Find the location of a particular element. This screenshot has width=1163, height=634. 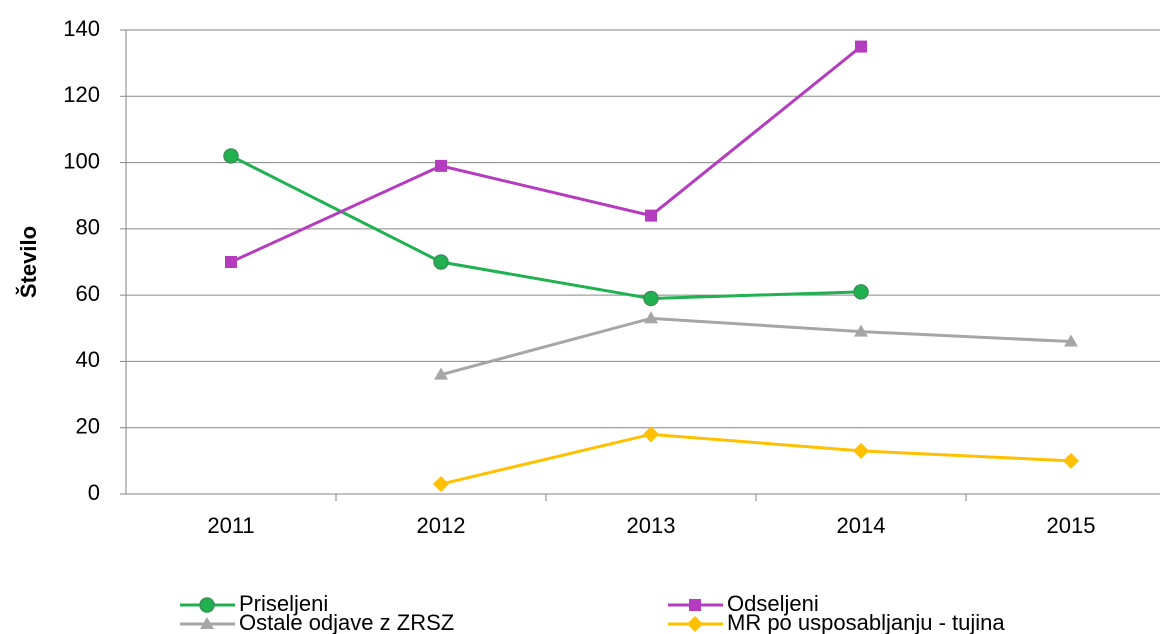

y-tick-label: 80 is located at coordinates (88, 227).